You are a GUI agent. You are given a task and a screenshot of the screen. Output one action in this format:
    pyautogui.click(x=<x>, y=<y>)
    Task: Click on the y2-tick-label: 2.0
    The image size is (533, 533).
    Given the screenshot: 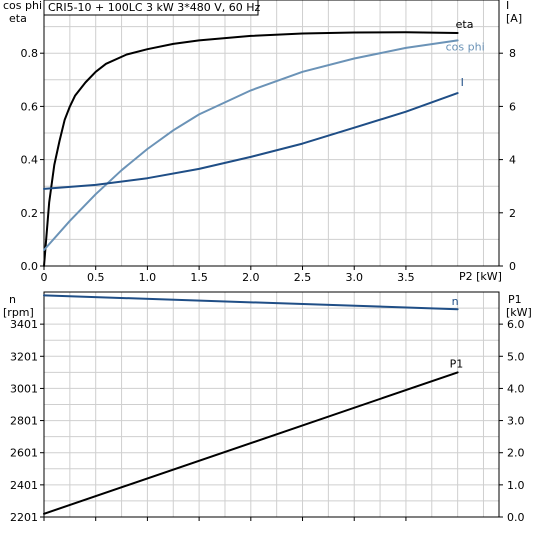 What is the action you would take?
    pyautogui.click(x=516, y=453)
    